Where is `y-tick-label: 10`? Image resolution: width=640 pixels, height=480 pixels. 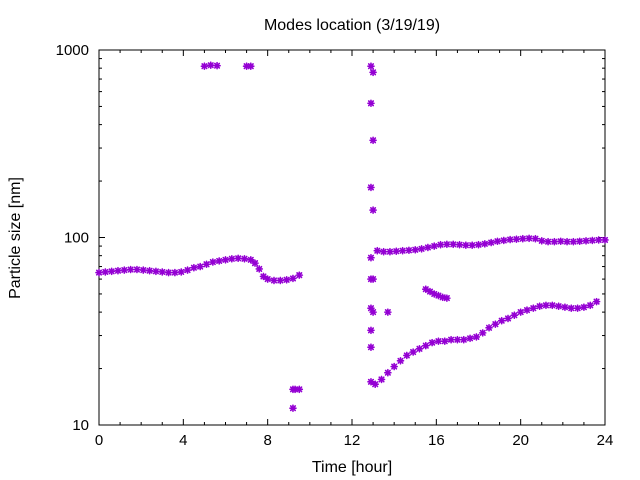
y-tick-label: 10 is located at coordinates (80, 425).